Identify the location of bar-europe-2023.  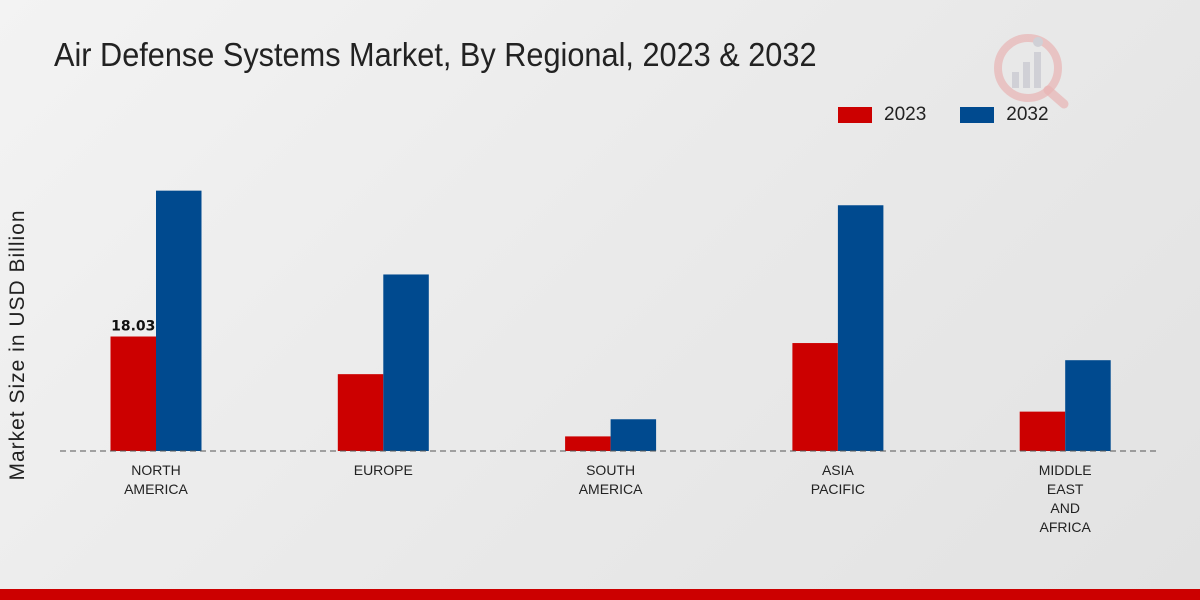
(360, 412).